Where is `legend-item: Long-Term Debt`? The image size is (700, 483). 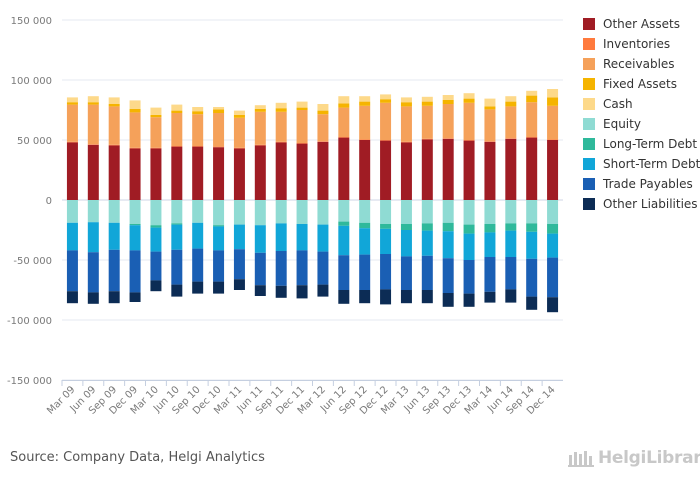 legend-item: Long-Term Debt is located at coordinates (641, 144).